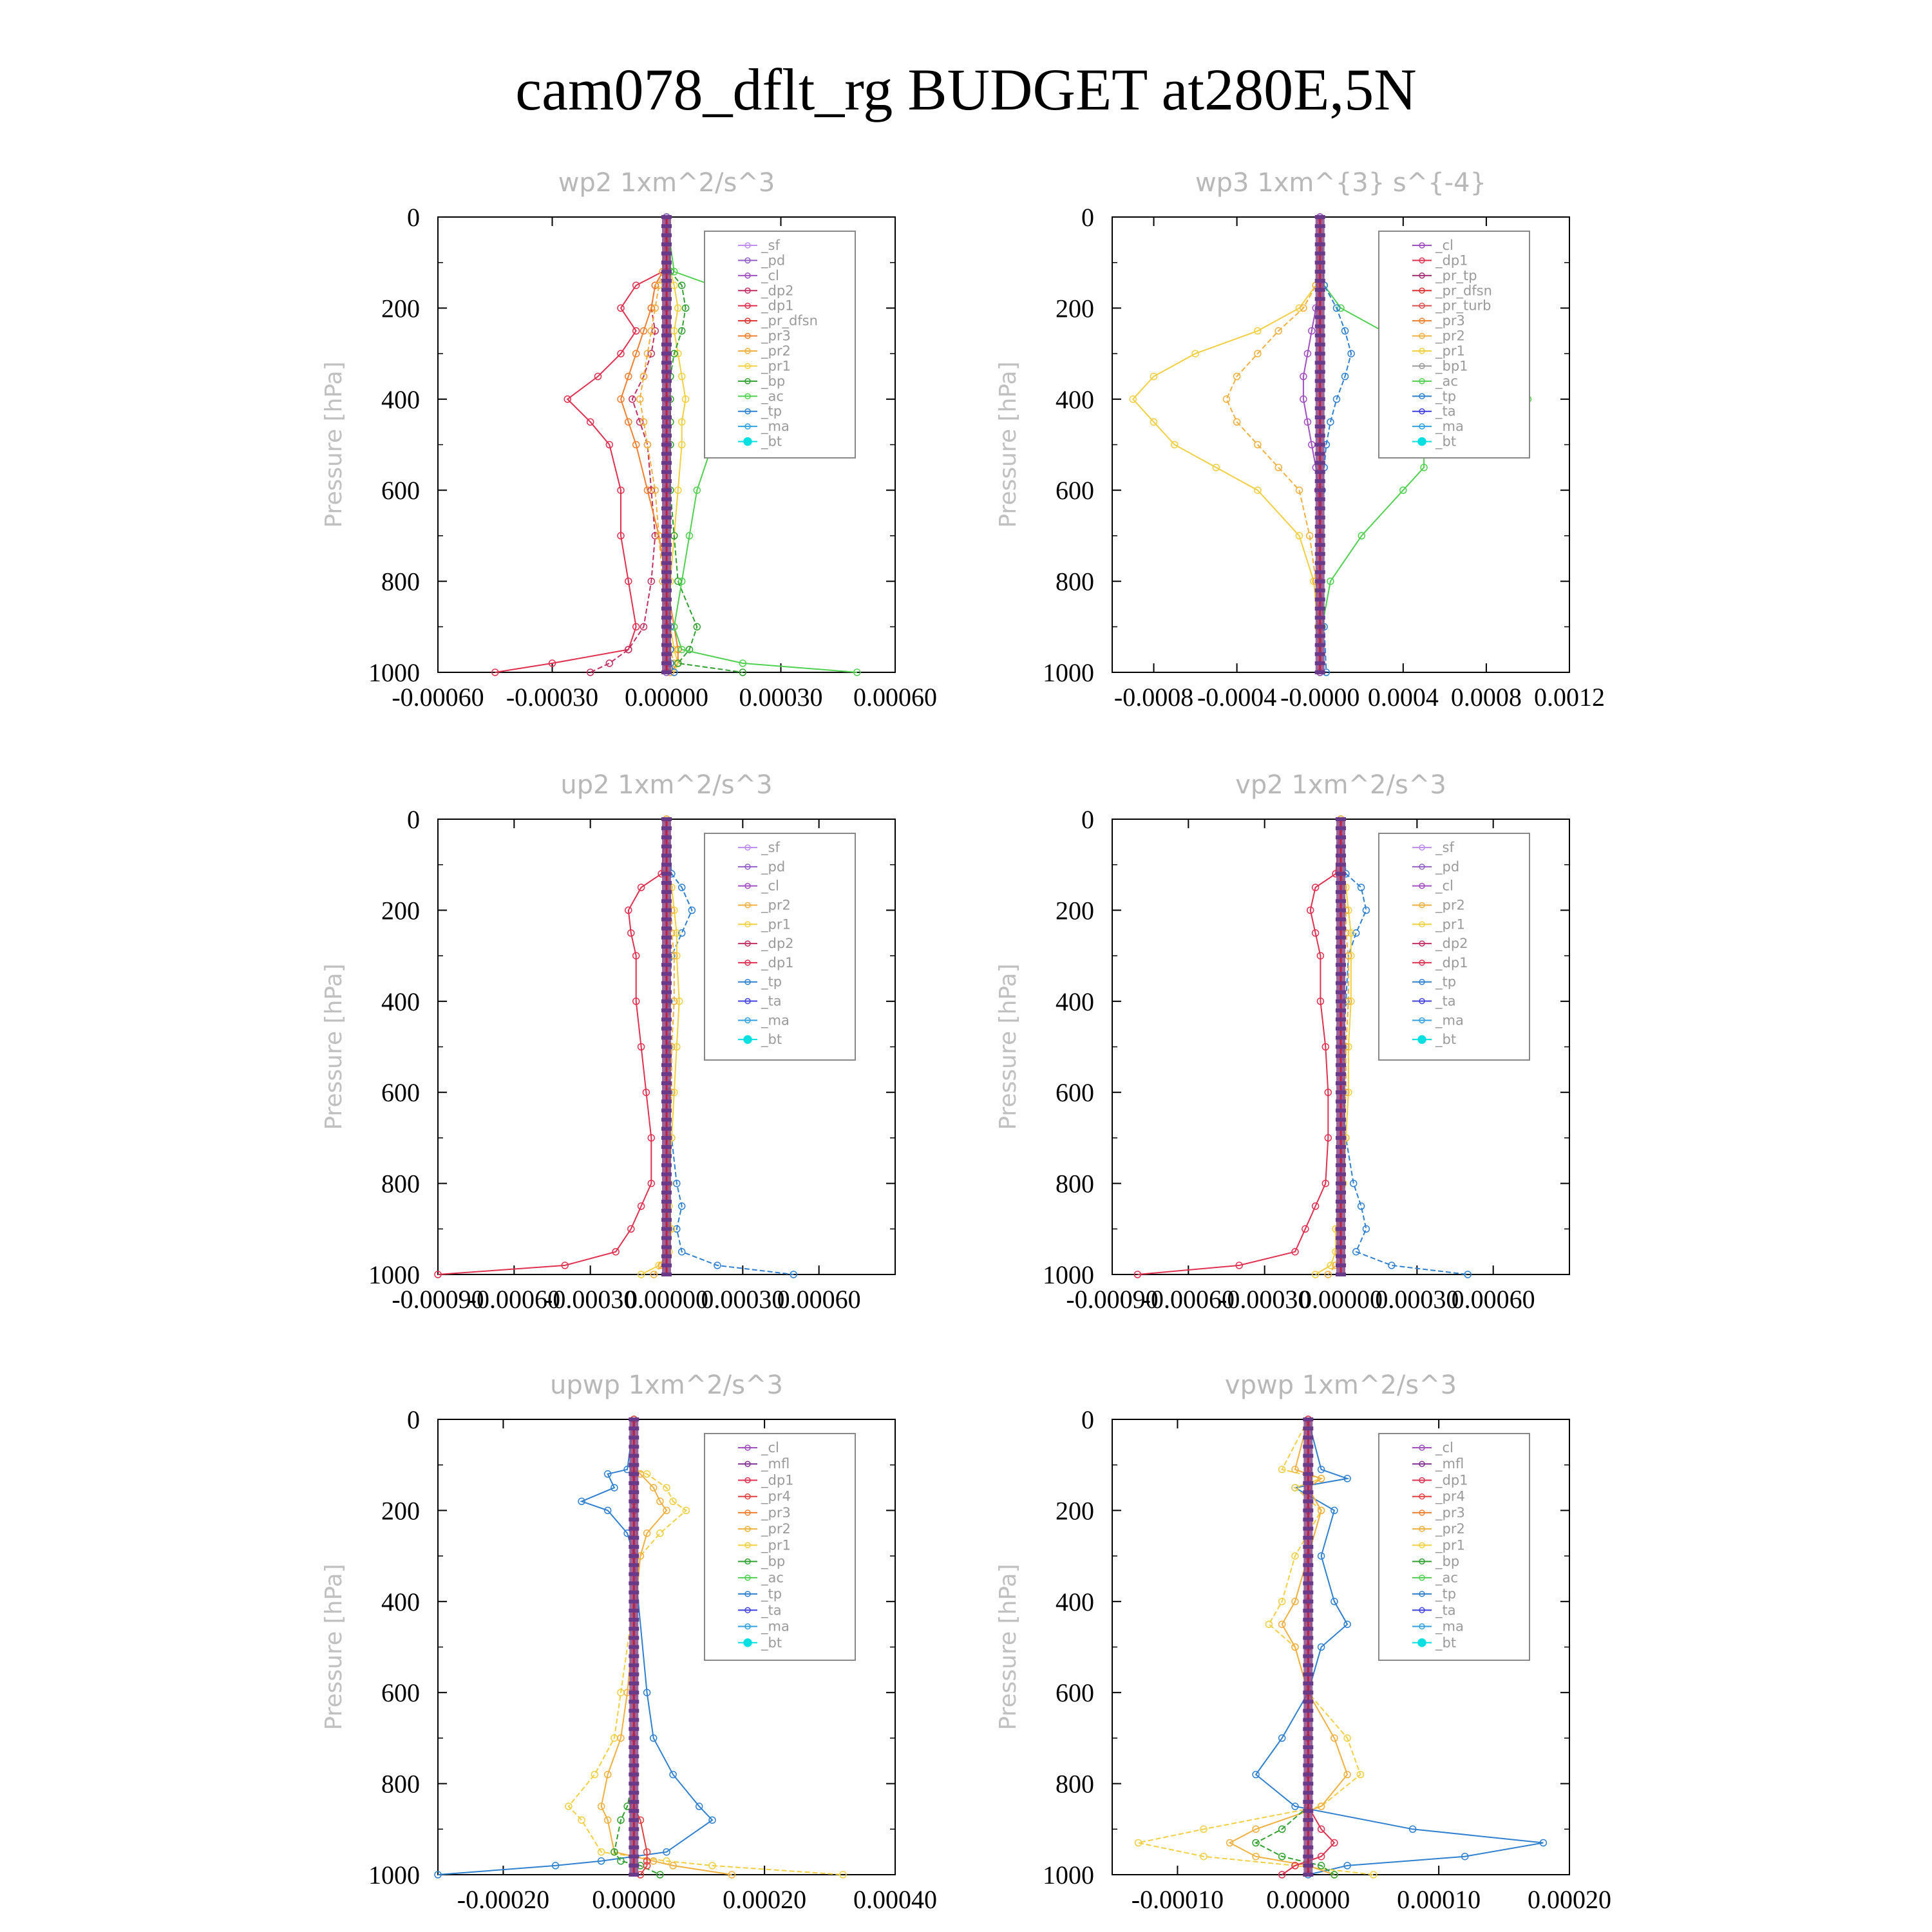 The width and height of the screenshot is (1932, 1932). I want to click on legend-marker-pr3, so click(1422, 320).